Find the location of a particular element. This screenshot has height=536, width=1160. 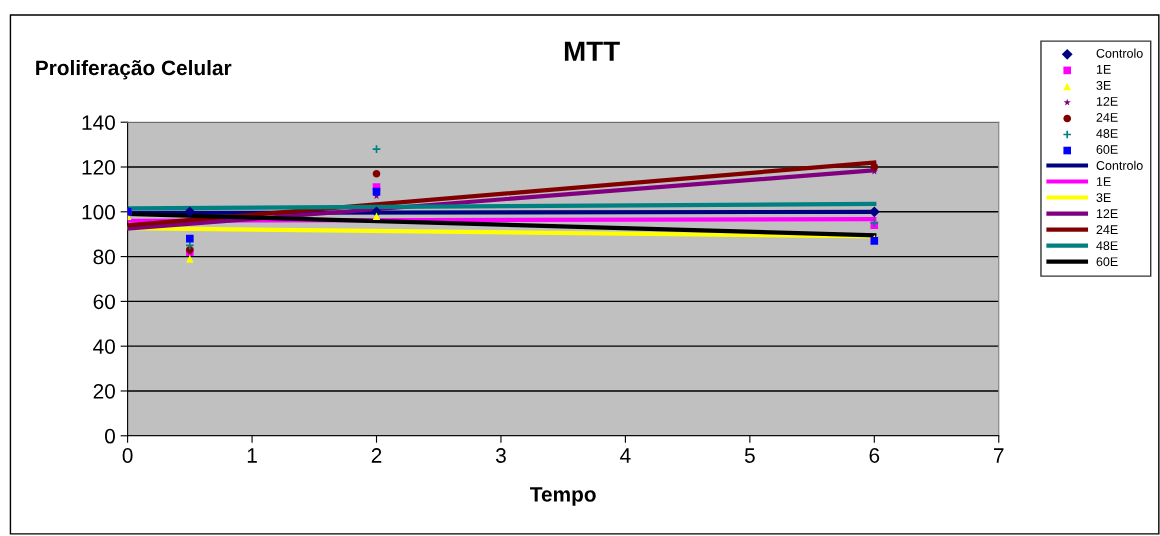

y-tick-label: 40 is located at coordinates (104, 346).